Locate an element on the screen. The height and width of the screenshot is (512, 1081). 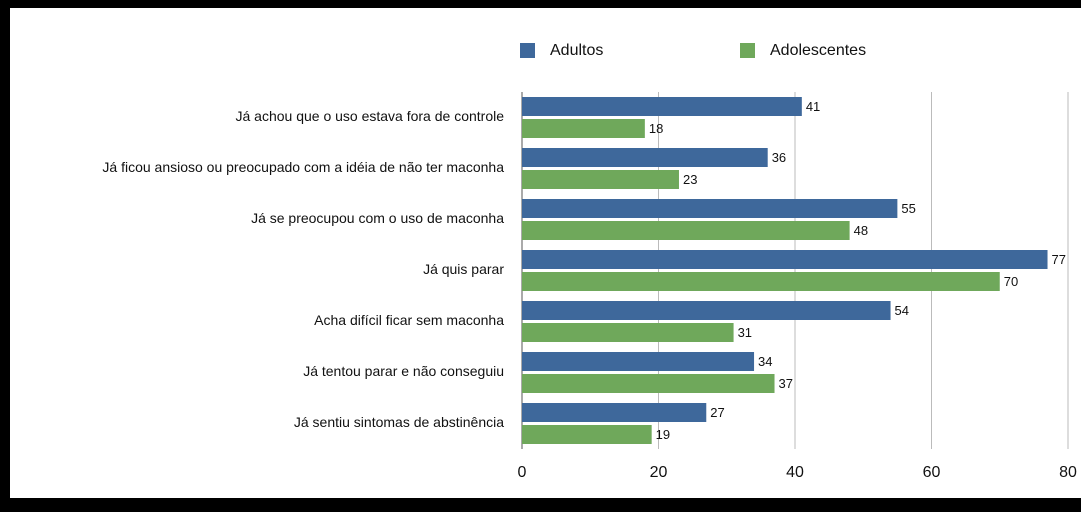
value-label: 36 is located at coordinates (779, 157).